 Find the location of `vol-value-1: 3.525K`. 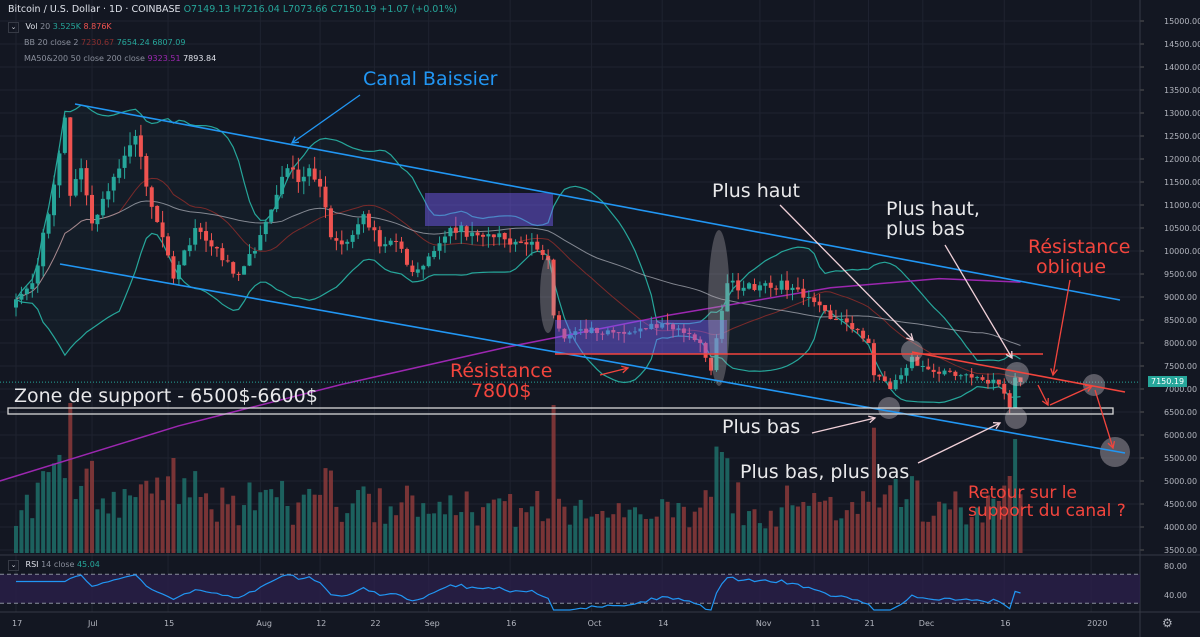

vol-value-1: 3.525K is located at coordinates (66, 26).